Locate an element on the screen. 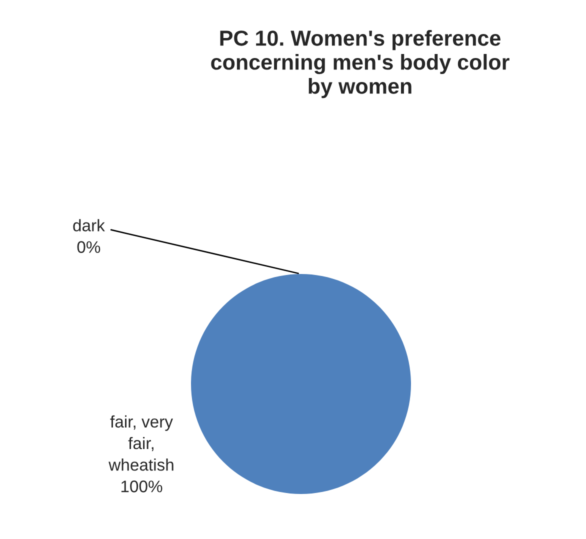  chart-title: PC 10. Women's preference concerning men's body color by women is located at coordinates (360, 64).